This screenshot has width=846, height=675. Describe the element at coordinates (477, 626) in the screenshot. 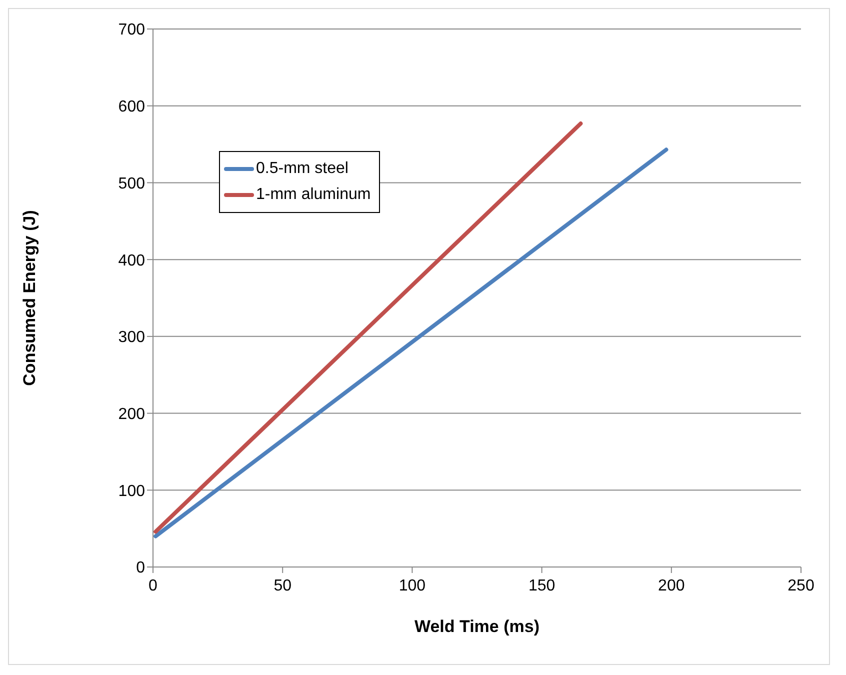

I see `x-axis-title: Weld Time (ms)` at that location.